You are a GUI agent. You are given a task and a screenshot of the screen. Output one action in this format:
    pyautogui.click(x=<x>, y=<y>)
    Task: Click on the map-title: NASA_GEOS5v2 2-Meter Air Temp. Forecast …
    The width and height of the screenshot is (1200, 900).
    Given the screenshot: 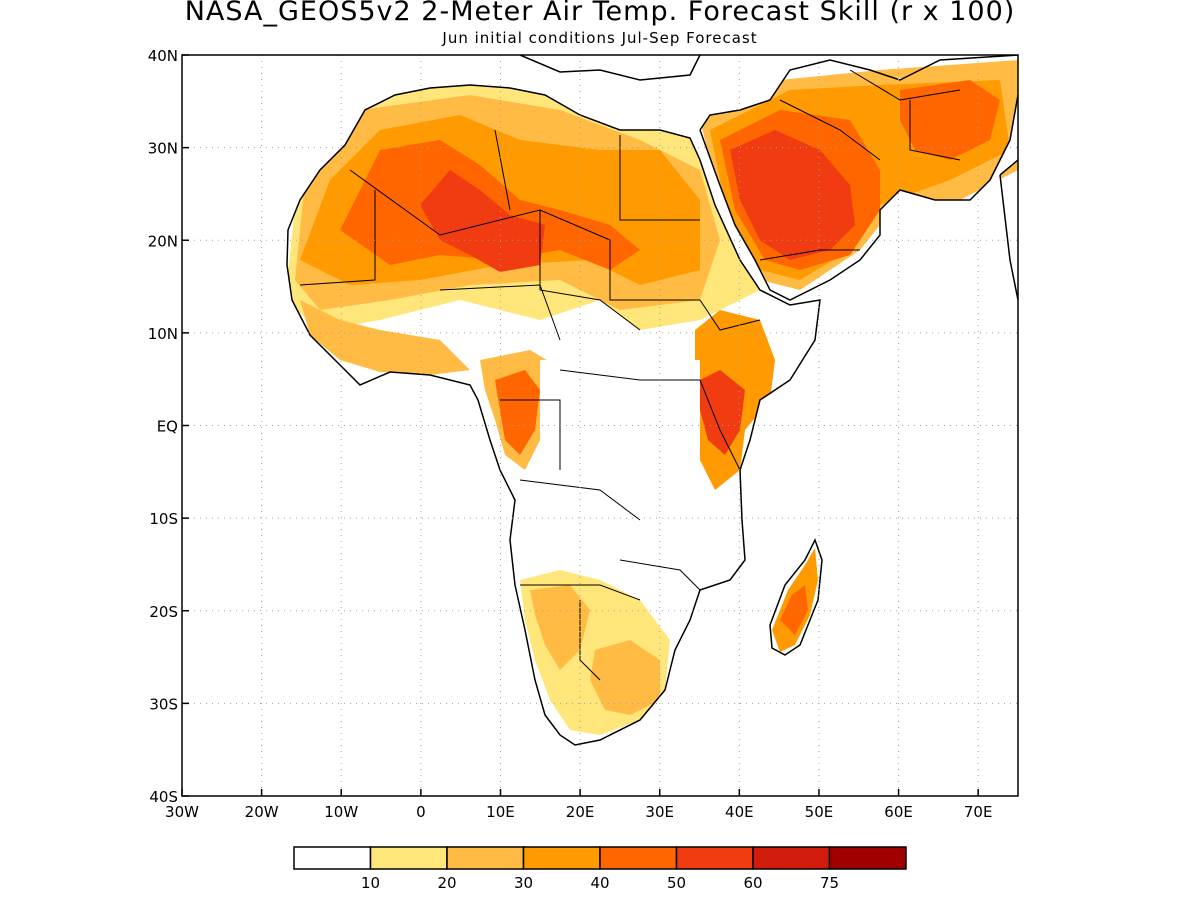 What is the action you would take?
    pyautogui.click(x=600, y=13)
    